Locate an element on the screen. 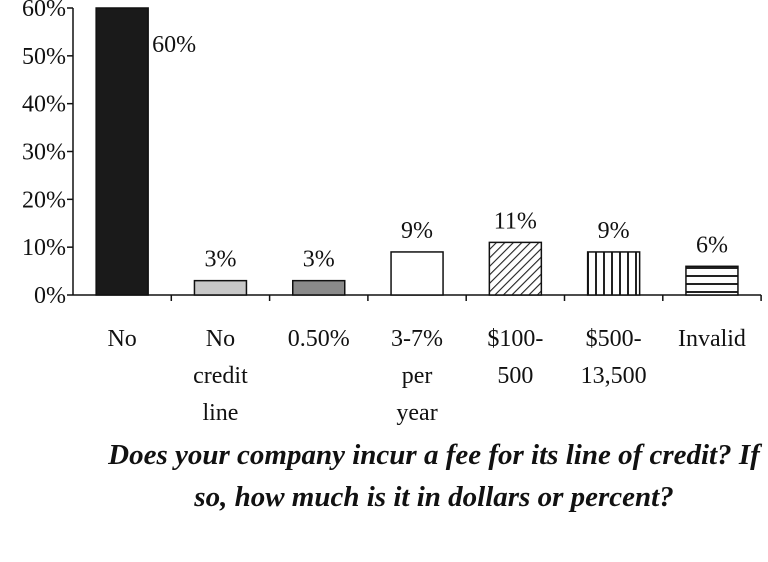 Image resolution: width=768 pixels, height=562 pixels. x-tick-label: Invalid is located at coordinates (712, 339).